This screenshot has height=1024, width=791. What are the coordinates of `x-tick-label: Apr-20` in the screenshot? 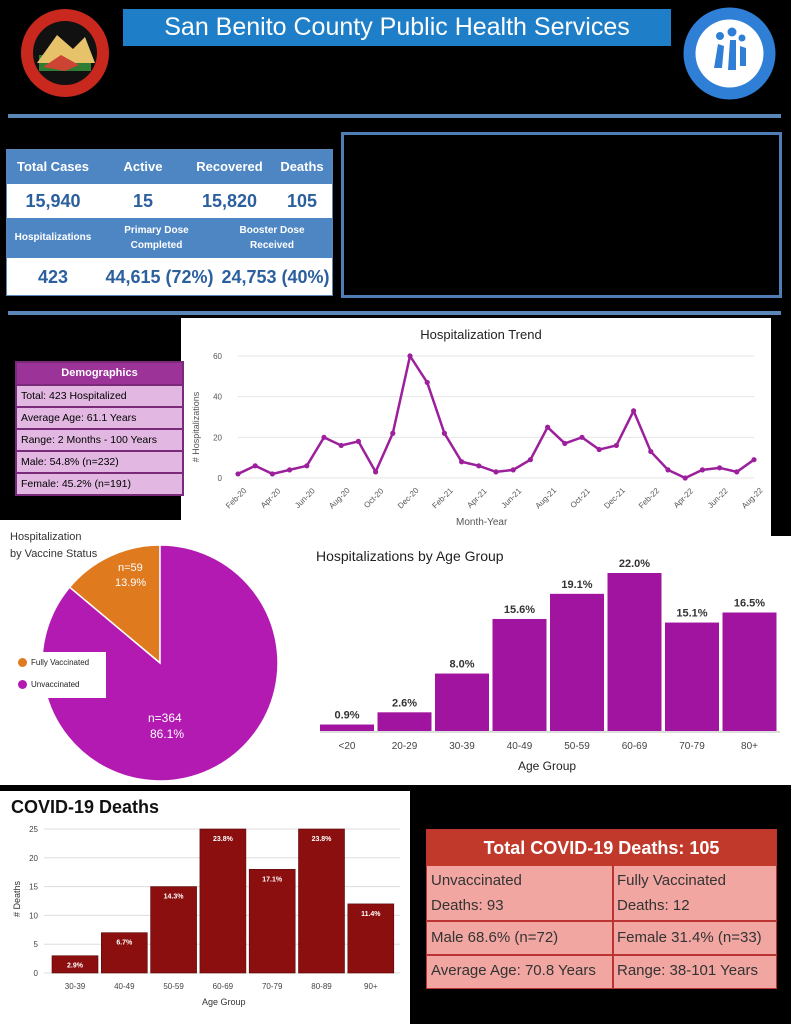 It's located at (271, 498).